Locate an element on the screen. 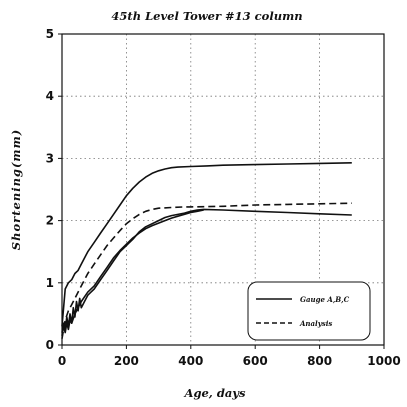 The height and width of the screenshot is (407, 407). y-tick-label: 4 is located at coordinates (50, 96).